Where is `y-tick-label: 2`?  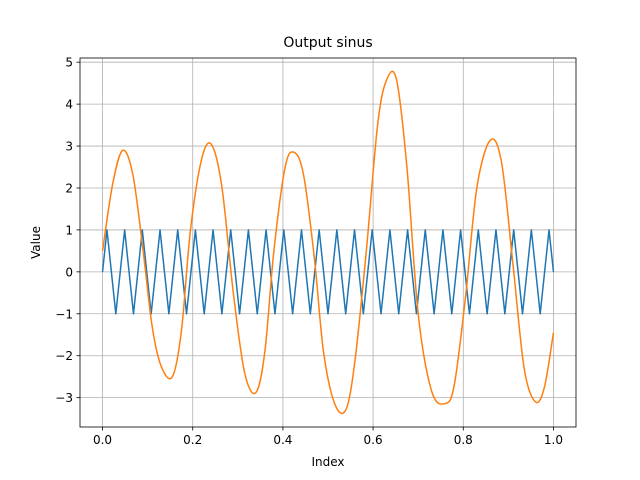
y-tick-label: 2 is located at coordinates (69, 188).